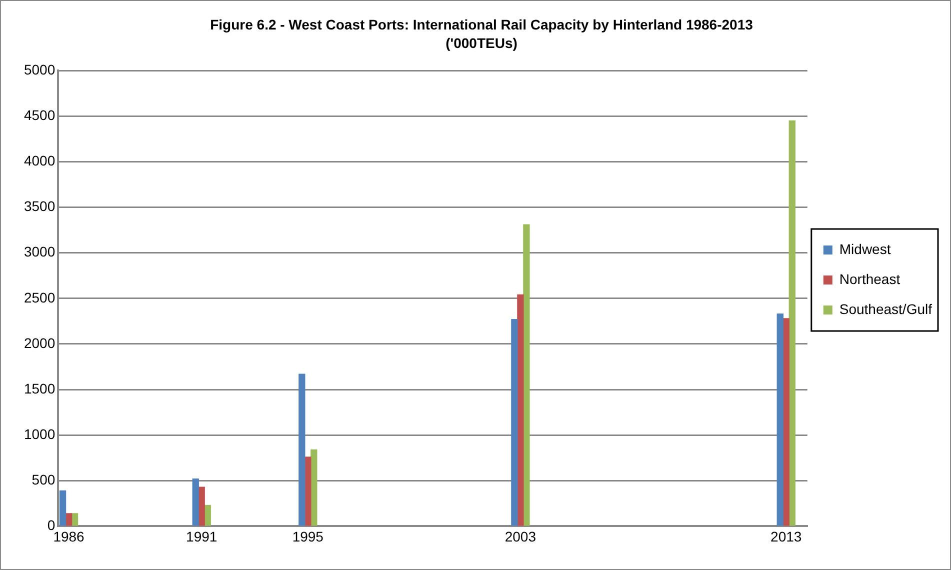 Image resolution: width=951 pixels, height=570 pixels. What do you see at coordinates (520, 536) in the screenshot?
I see `x-tick-label: 2003` at bounding box center [520, 536].